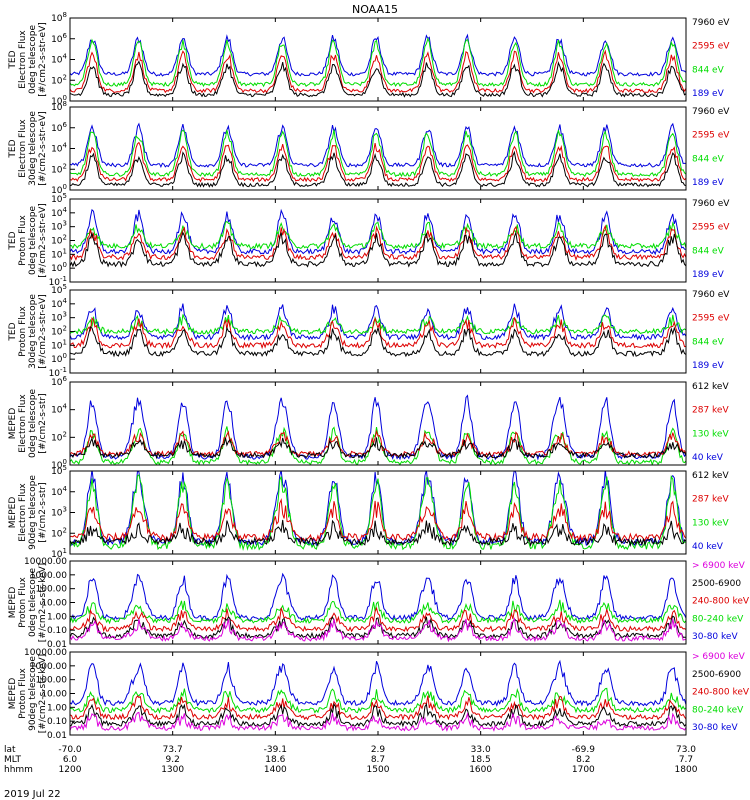 Image resolution: width=750 pixels, height=800 pixels. Describe the element at coordinates (584, 750) in the screenshot. I see `x-row-value-lat: -69.9` at that location.